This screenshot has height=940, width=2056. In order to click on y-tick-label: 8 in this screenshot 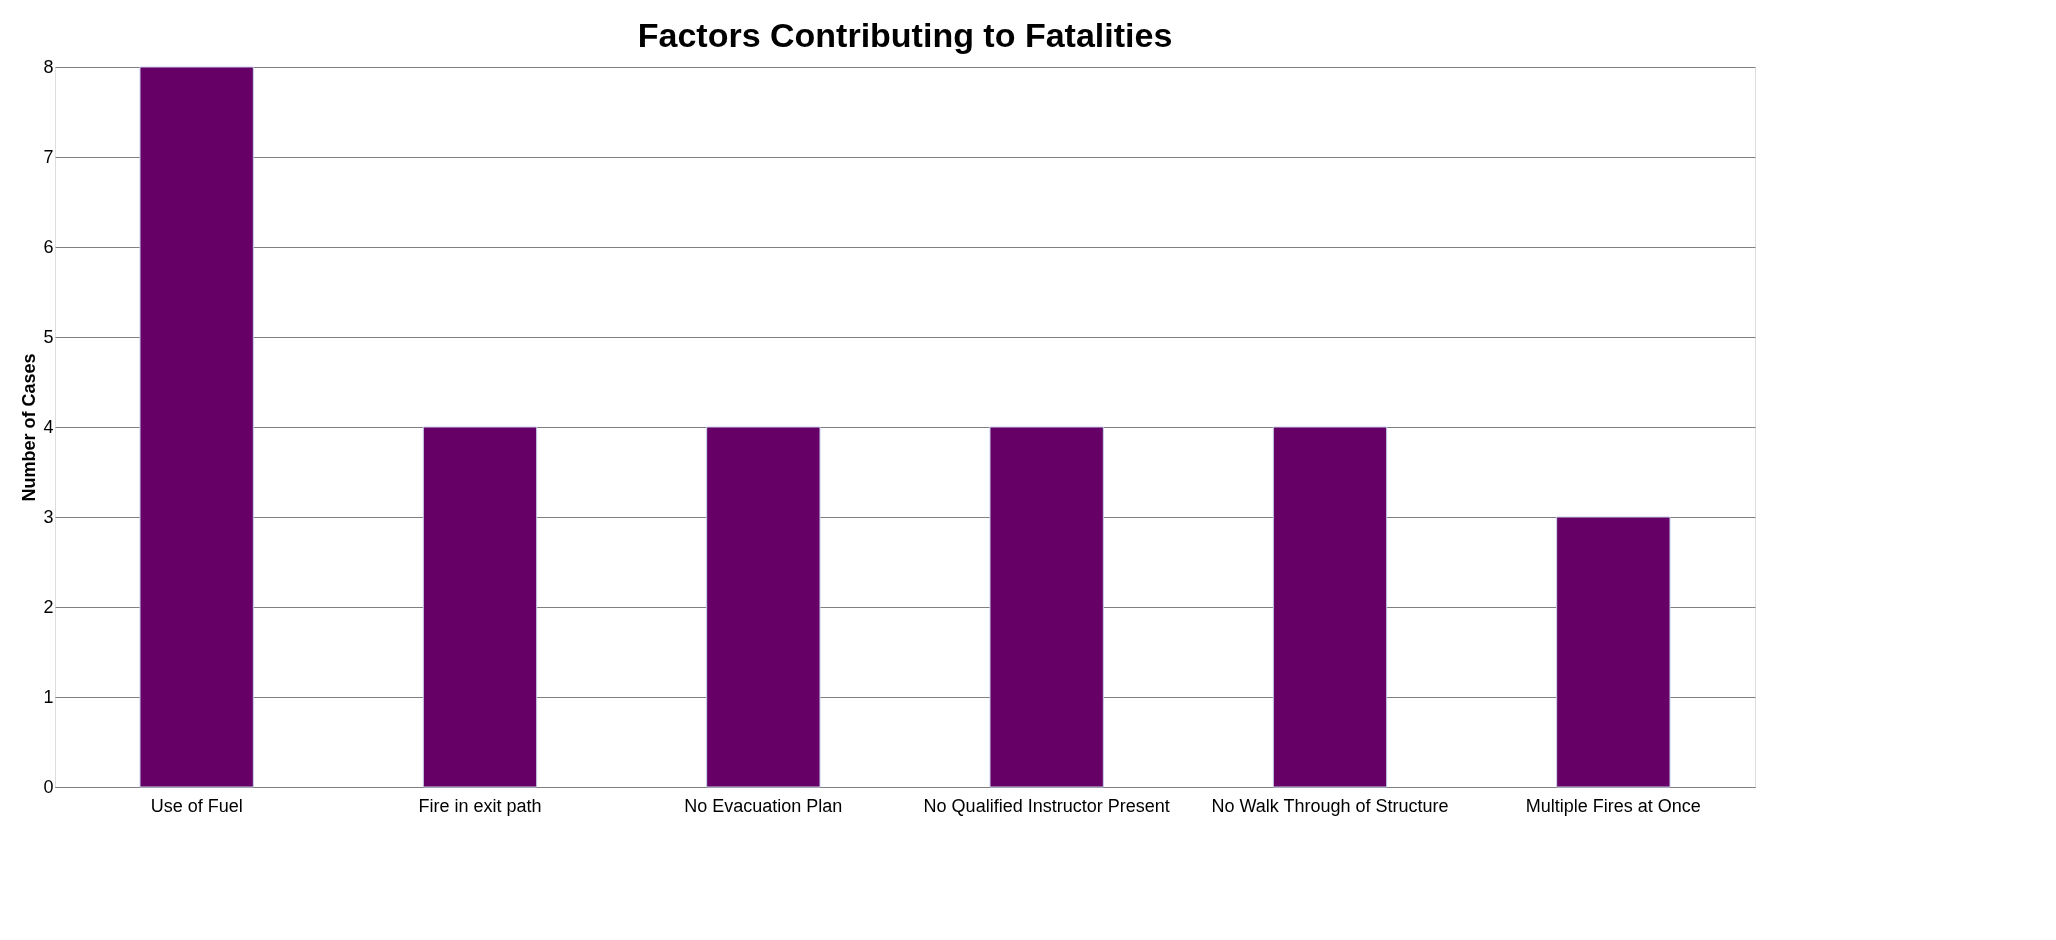, I will do `click(48, 66)`.